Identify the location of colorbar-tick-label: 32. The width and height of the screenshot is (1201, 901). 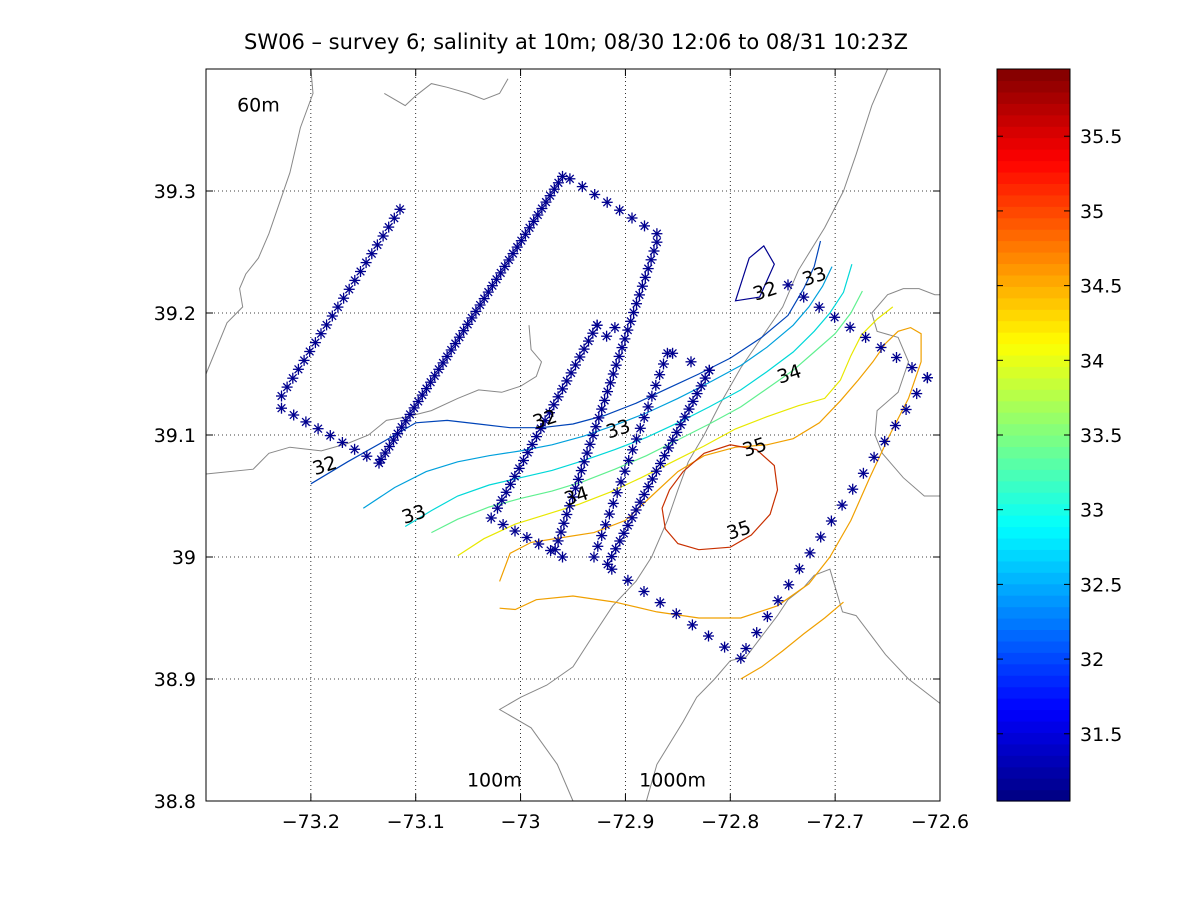
(1092, 660).